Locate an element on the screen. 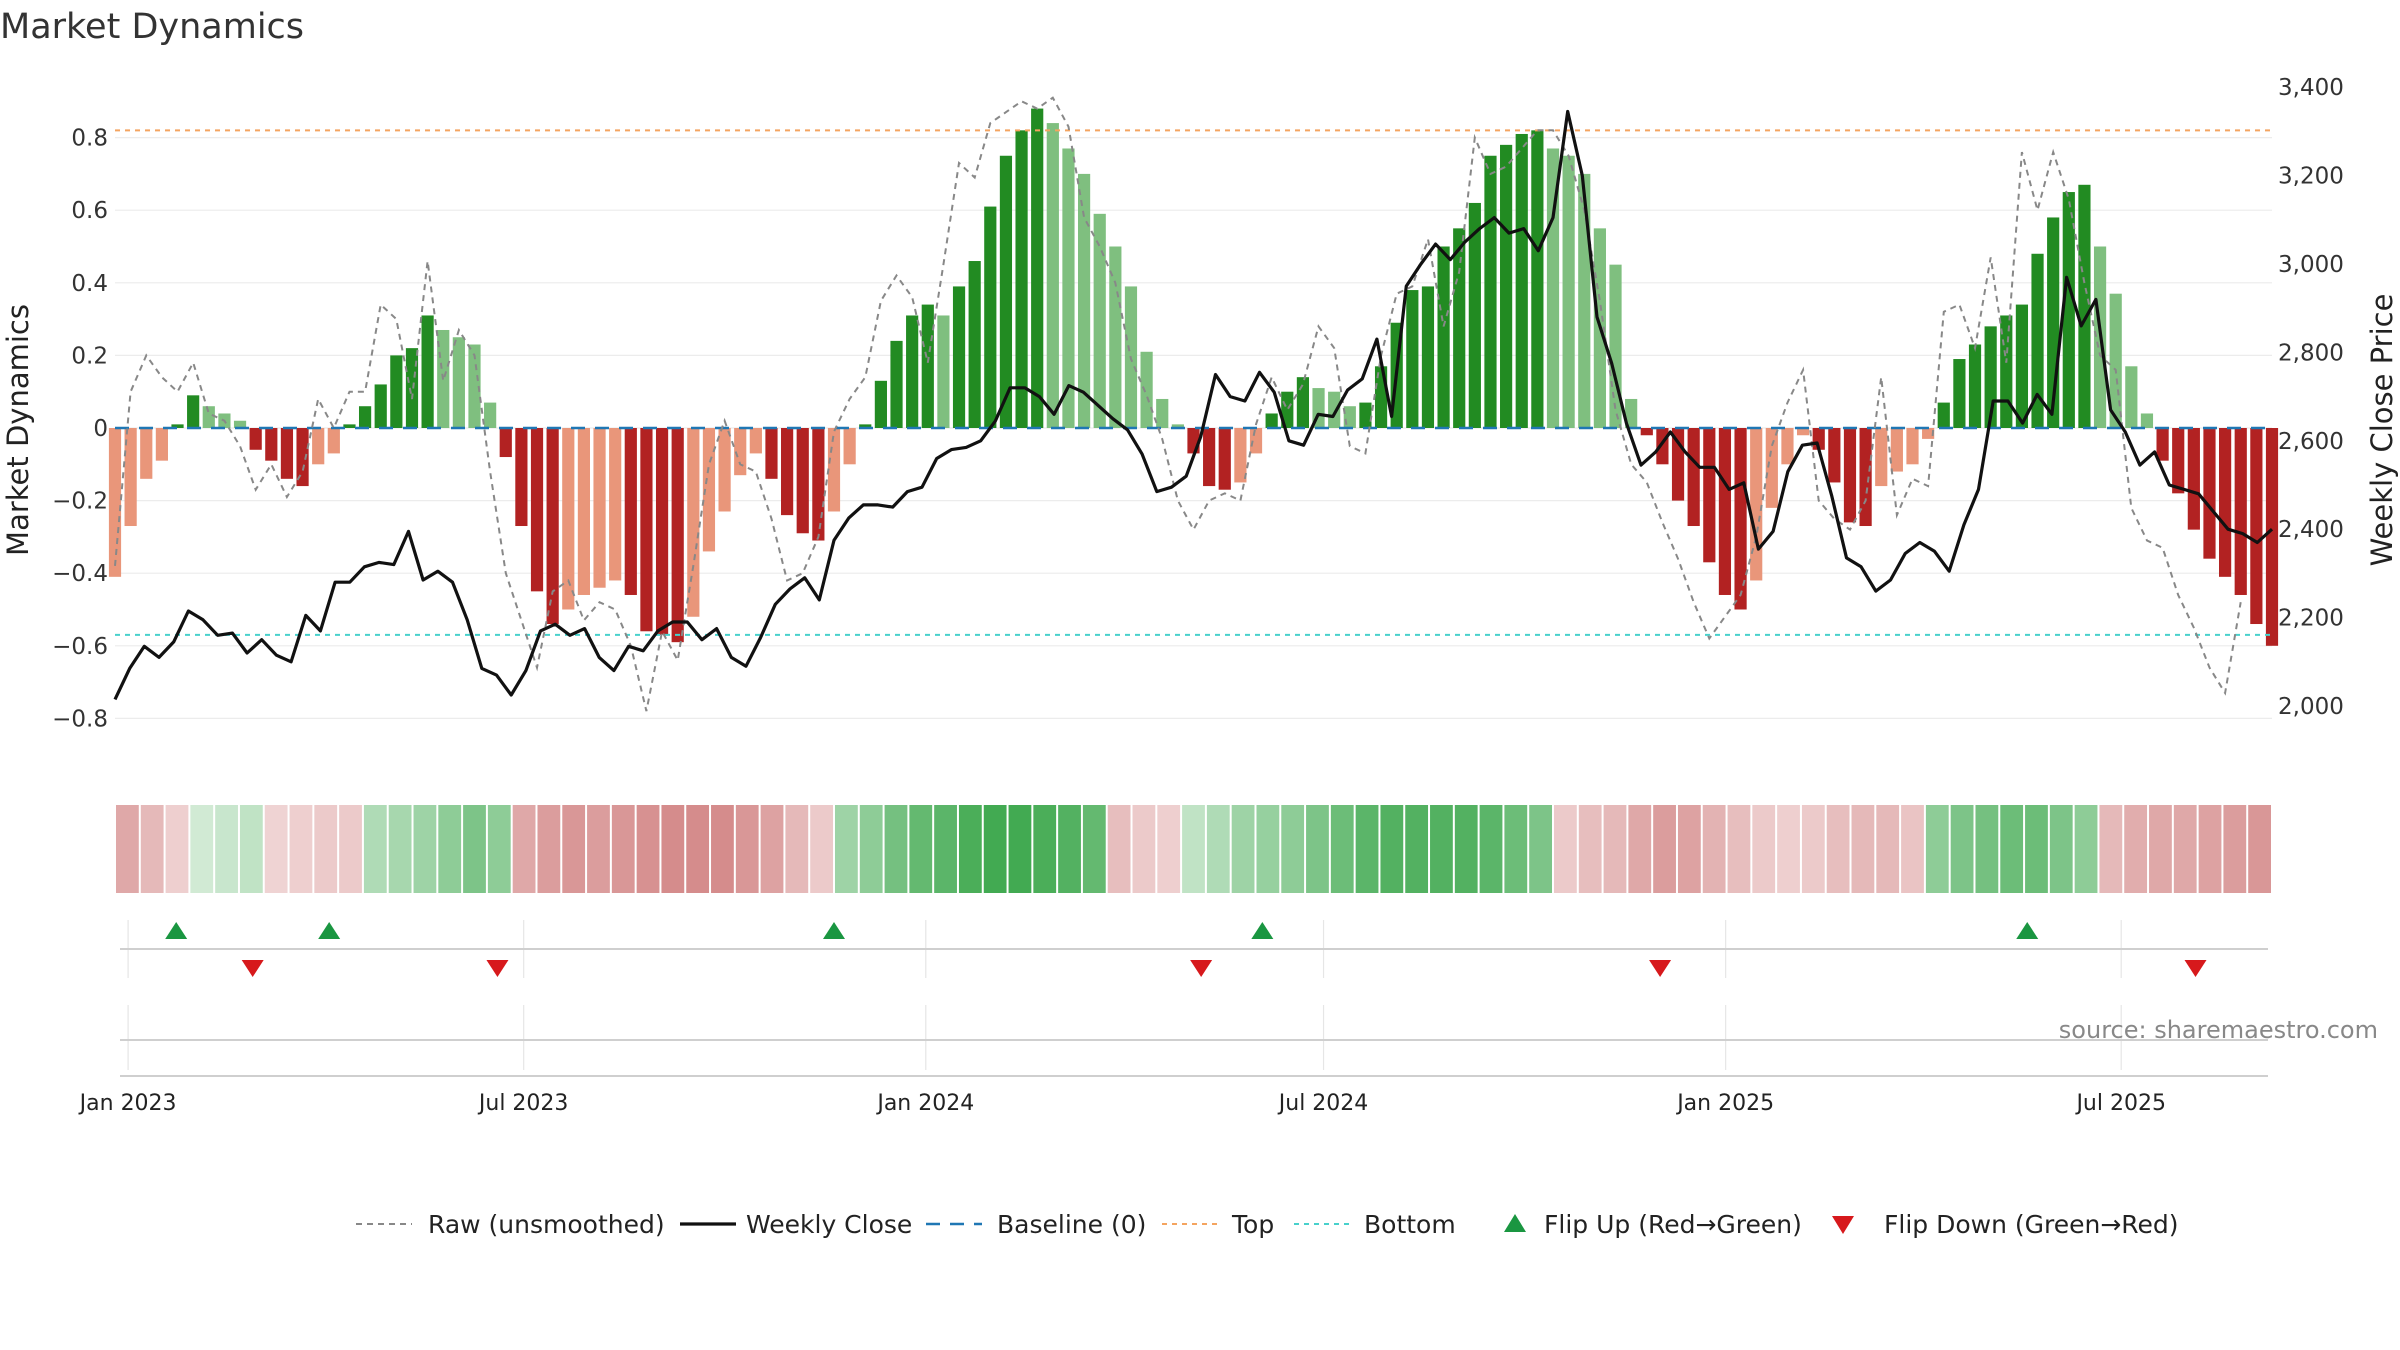 This screenshot has width=2400, height=1350. left-y-axis: −0.8 −0.6 −0.4 −0.2 0 0.2 0.4 0.6 0.8 is located at coordinates (80, 429).